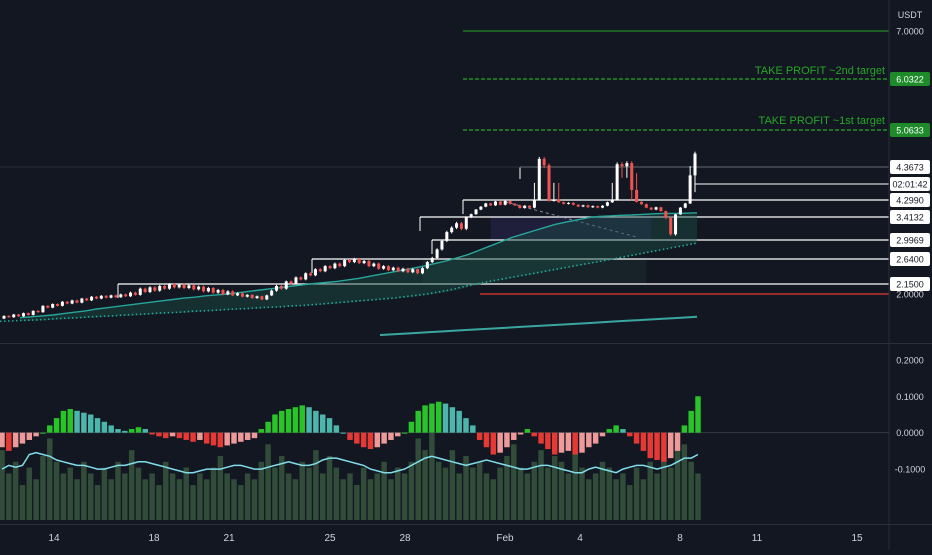 Image resolution: width=932 pixels, height=555 pixels. I want to click on price-tag-6.0322: 6.0322, so click(910, 80).